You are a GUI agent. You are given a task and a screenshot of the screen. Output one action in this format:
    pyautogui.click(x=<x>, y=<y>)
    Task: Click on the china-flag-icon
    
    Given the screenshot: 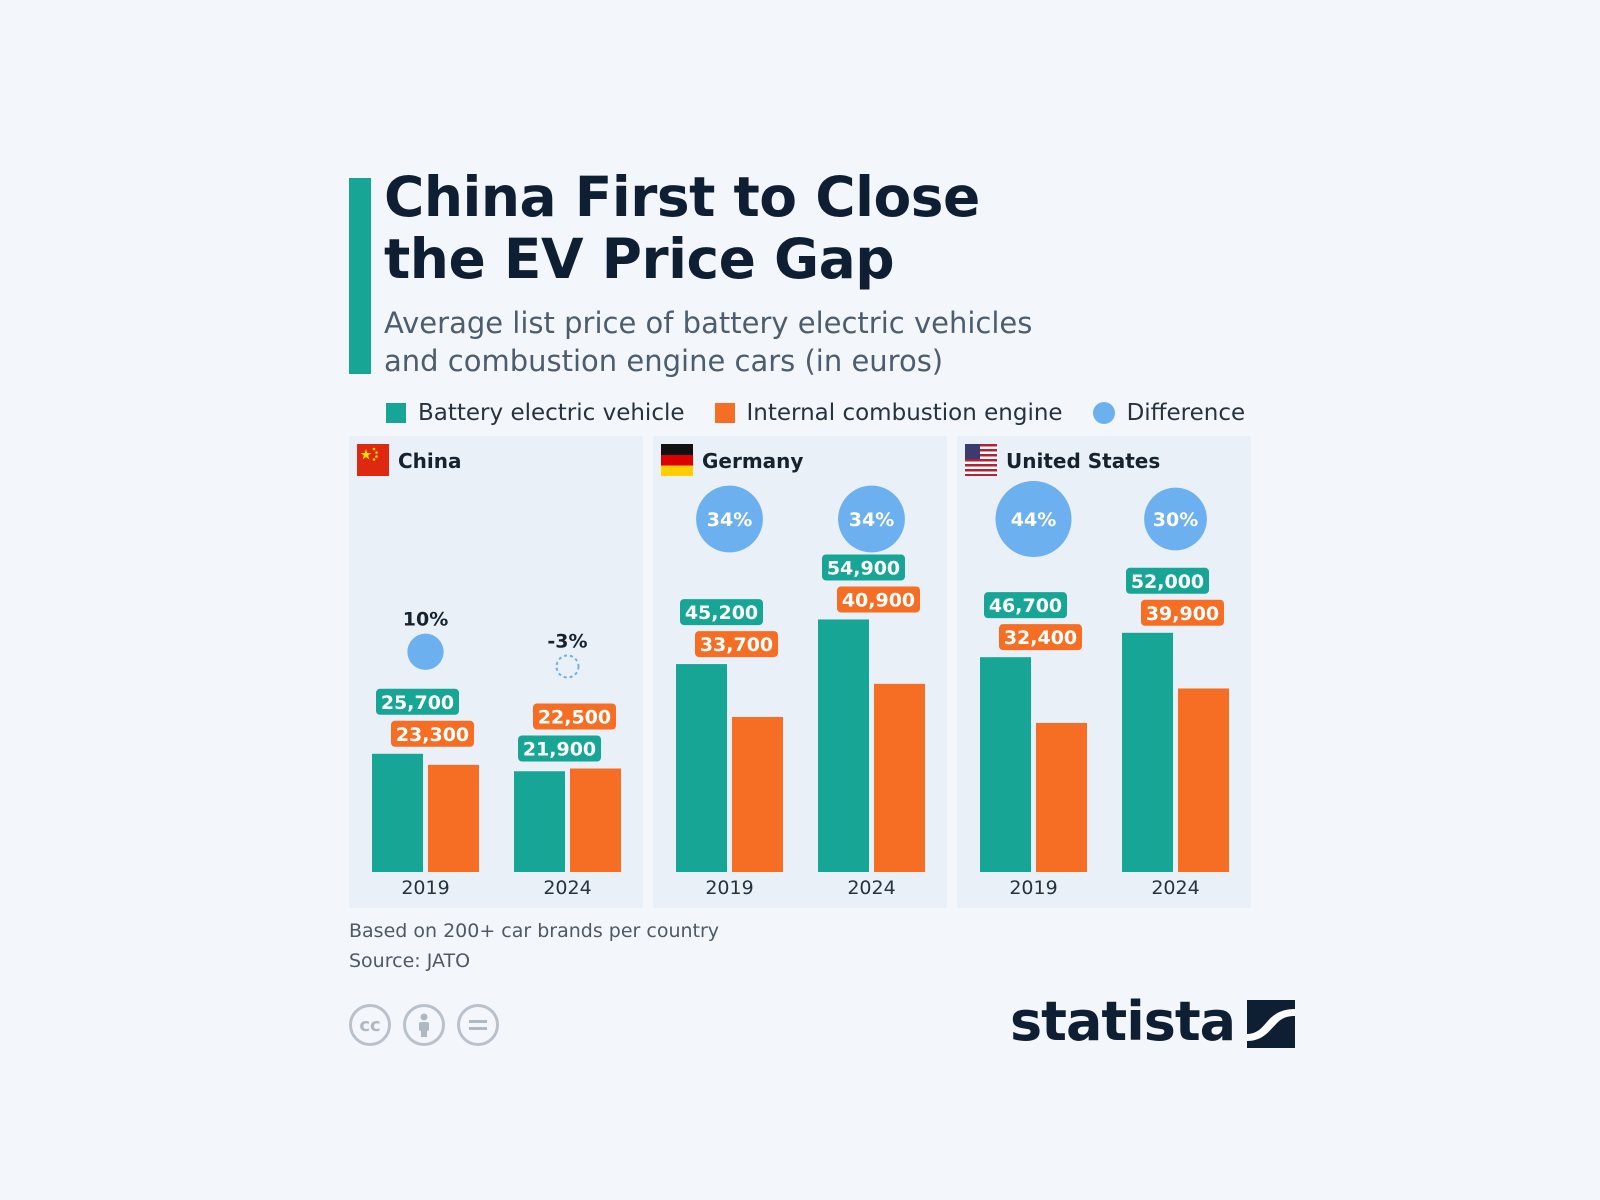 What is the action you would take?
    pyautogui.click(x=373, y=460)
    